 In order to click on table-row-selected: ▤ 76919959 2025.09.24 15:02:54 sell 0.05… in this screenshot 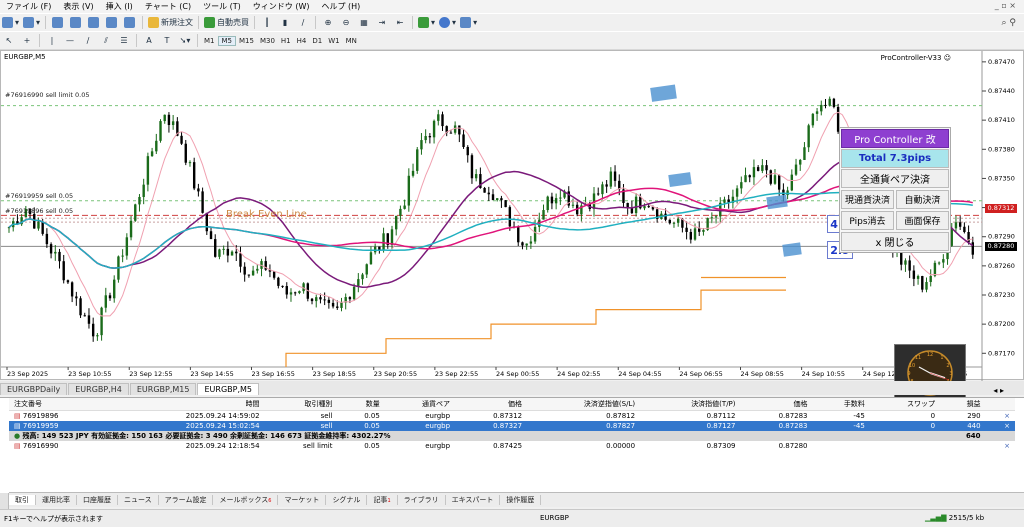, I will do `click(512, 426)`.